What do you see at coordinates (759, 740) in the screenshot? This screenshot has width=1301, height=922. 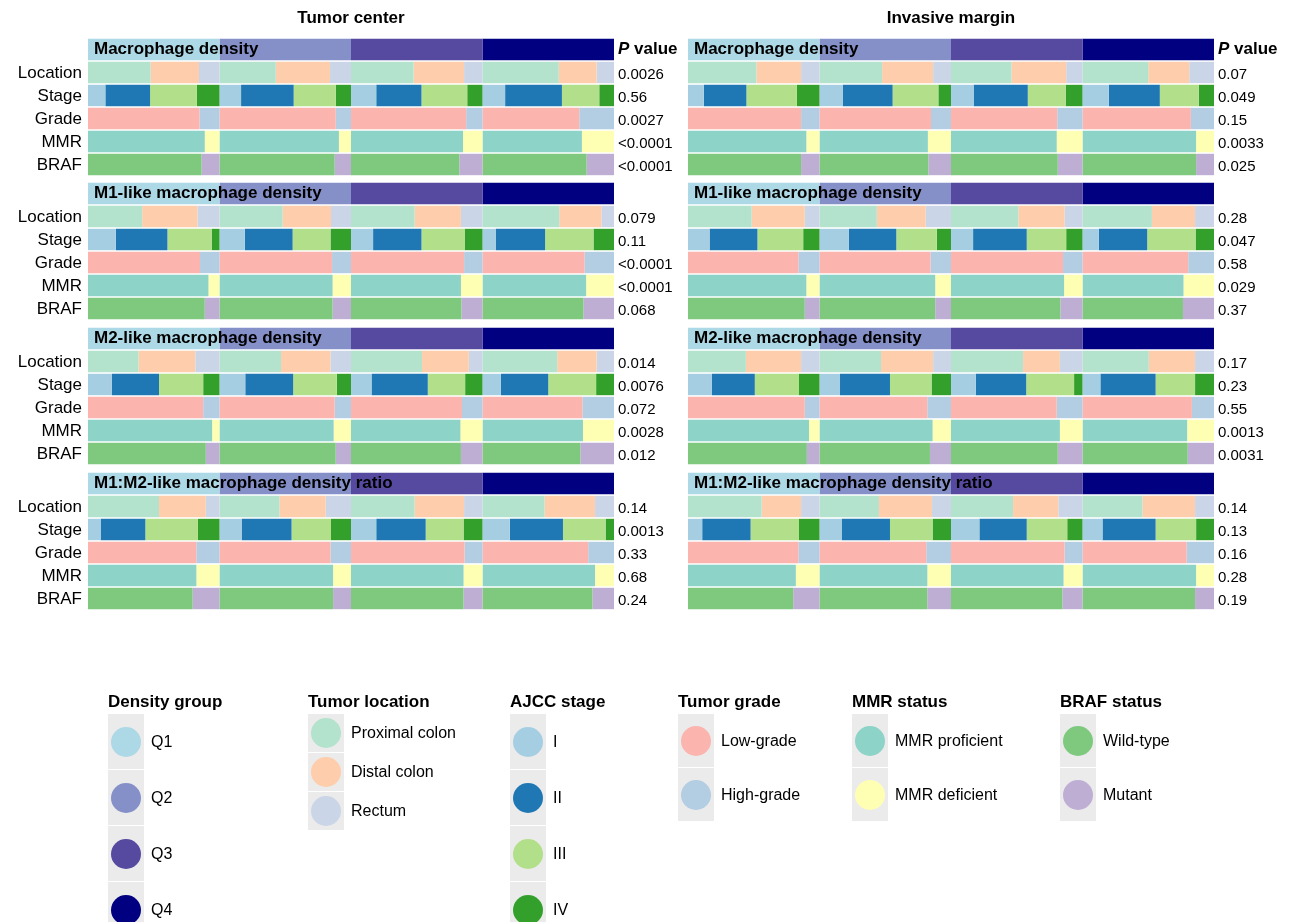 I see `legend-label: Low-grade` at bounding box center [759, 740].